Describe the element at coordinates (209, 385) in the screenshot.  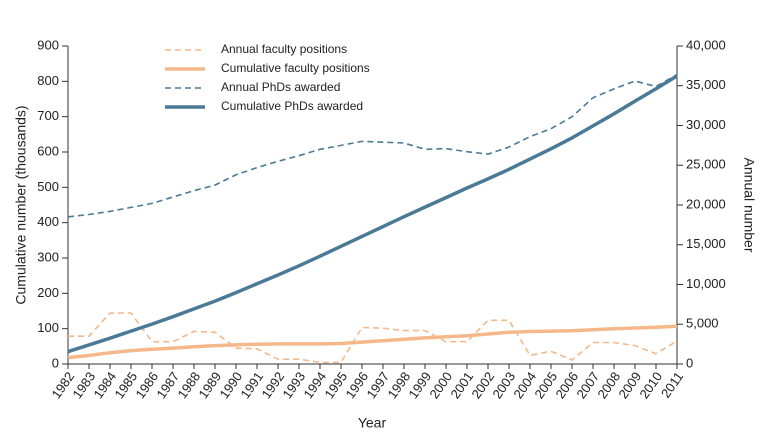
I see `x-tick-label: 1989` at that location.